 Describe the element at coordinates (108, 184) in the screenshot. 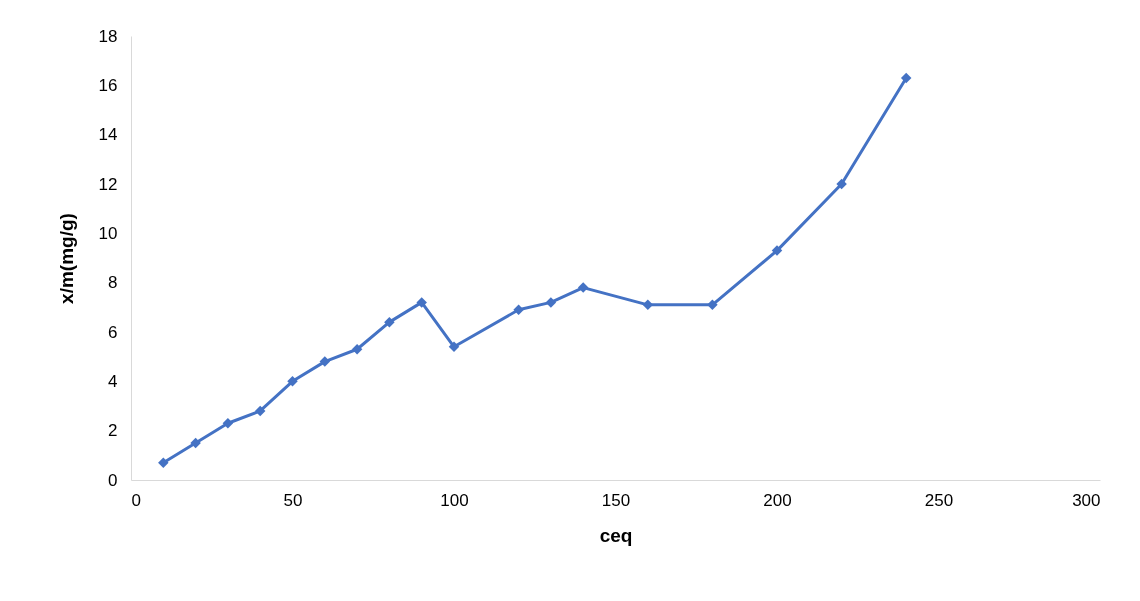

I see `y-tick-label: 12` at that location.